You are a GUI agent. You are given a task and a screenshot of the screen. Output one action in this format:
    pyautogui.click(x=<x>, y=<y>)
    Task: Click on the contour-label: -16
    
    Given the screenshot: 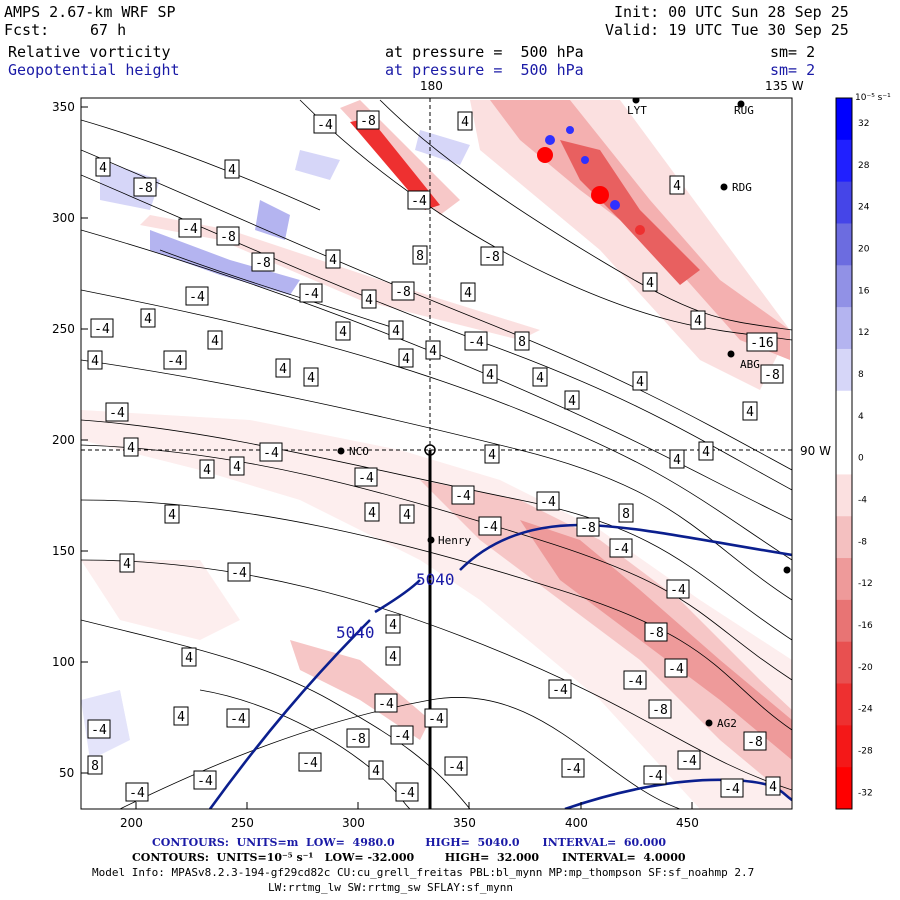 What is the action you would take?
    pyautogui.click(x=761, y=343)
    